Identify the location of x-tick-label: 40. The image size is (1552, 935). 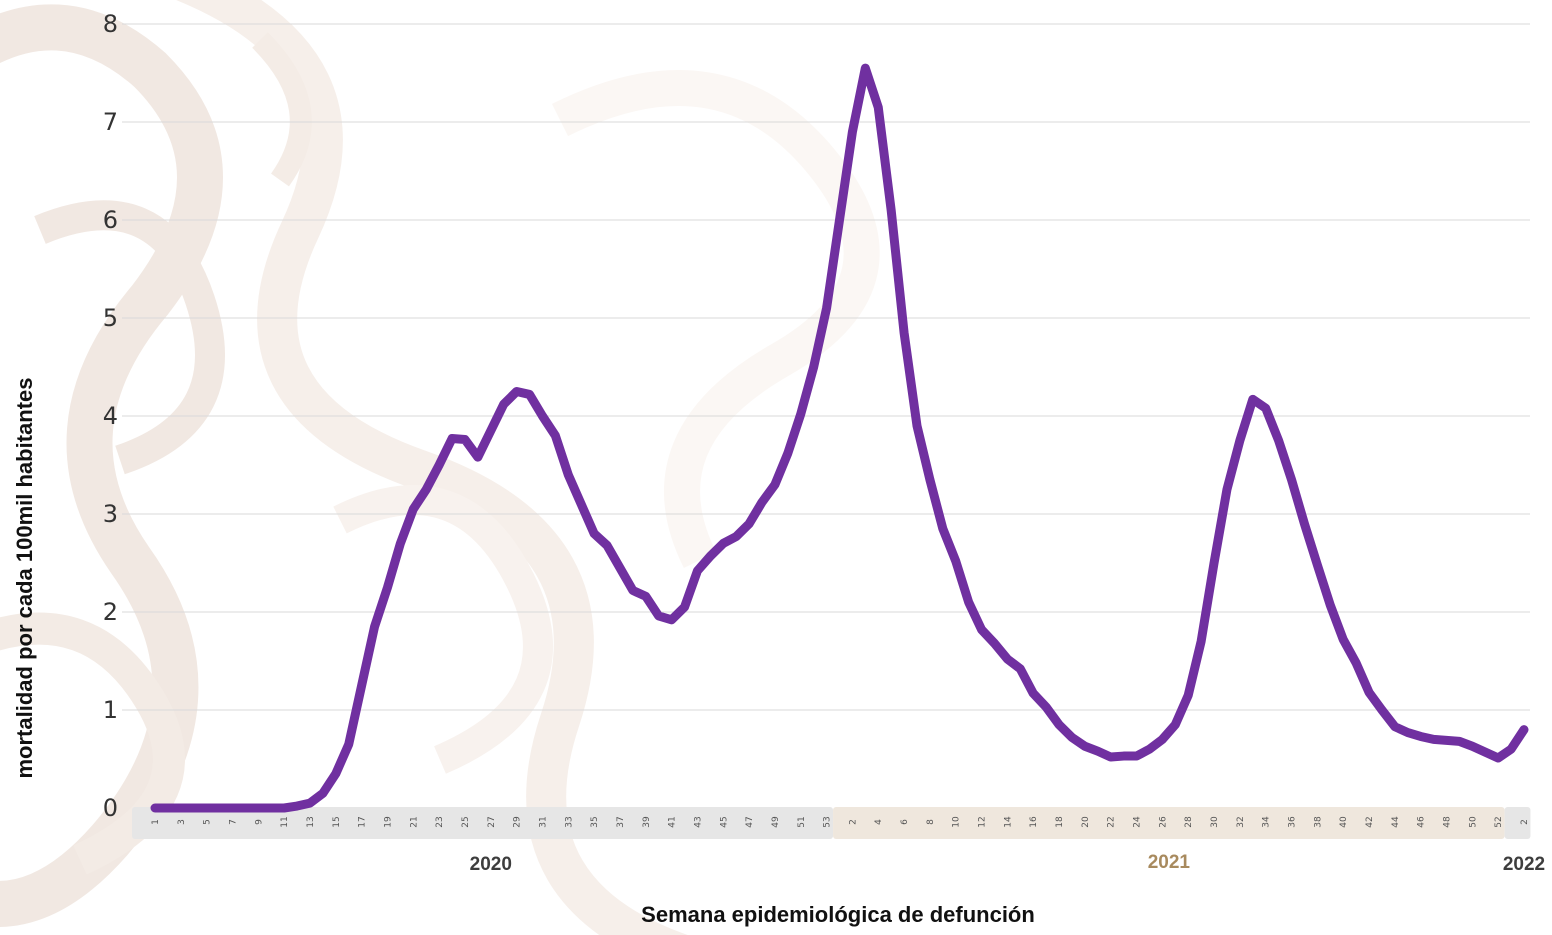
(1344, 822).